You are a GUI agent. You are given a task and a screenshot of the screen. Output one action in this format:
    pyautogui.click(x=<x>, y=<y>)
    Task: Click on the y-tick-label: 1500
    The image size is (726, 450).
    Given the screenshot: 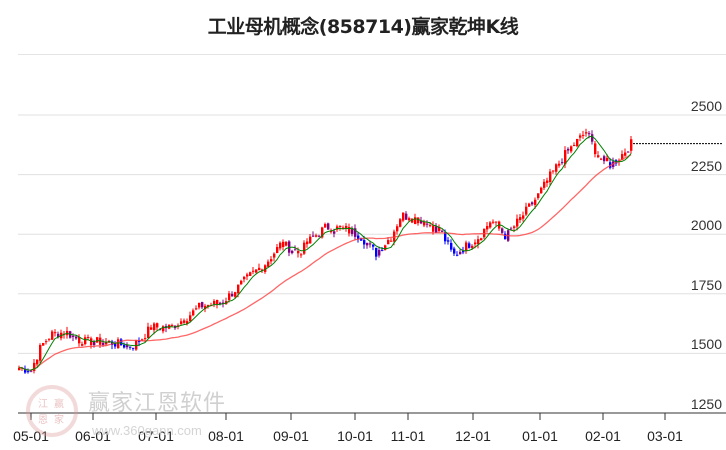 What is the action you would take?
    pyautogui.click(x=706, y=344)
    